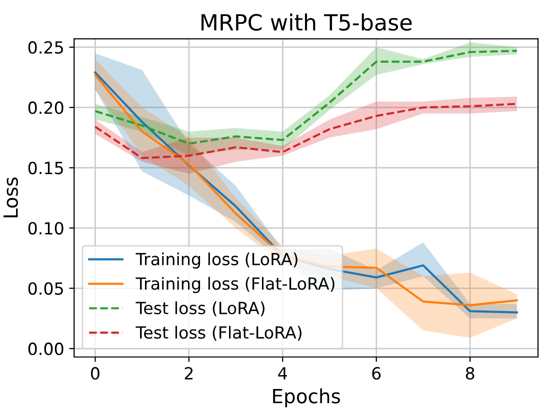 The height and width of the screenshot is (408, 549). Describe the element at coordinates (306, 398) in the screenshot. I see `x-axis-title: Epochs` at that location.